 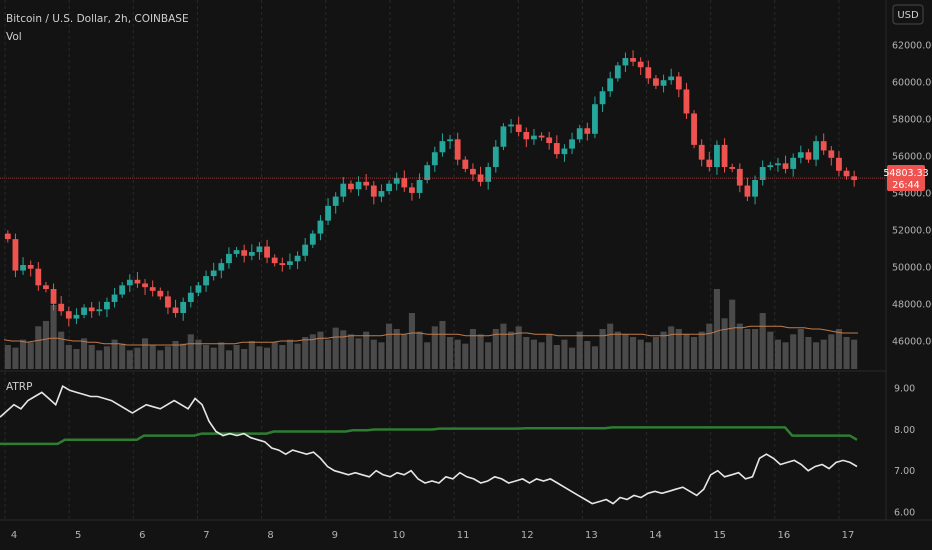 What do you see at coordinates (19, 387) in the screenshot?
I see `indicator-label: ATRP` at bounding box center [19, 387].